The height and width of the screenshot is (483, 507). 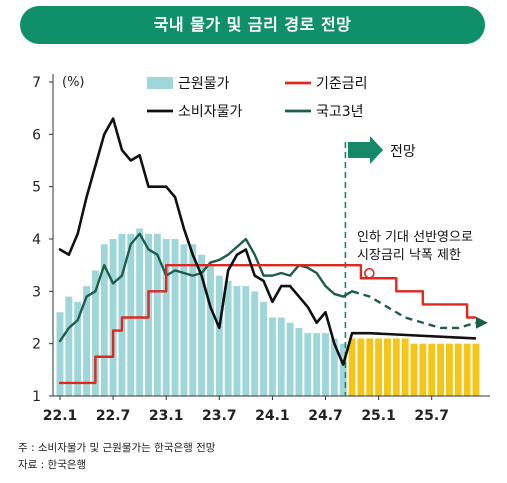 What do you see at coordinates (219, 416) in the screenshot?
I see `x-tick-label: 23.7` at bounding box center [219, 416].